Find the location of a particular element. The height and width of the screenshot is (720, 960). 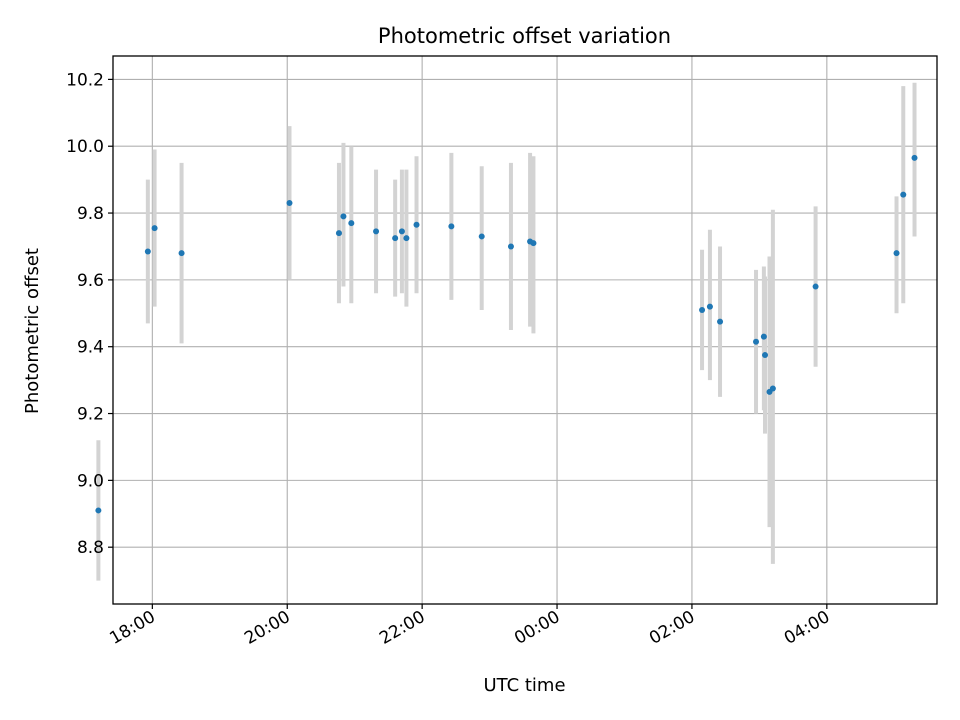

y-axis-label: Photometric offset is located at coordinates (32, 331).